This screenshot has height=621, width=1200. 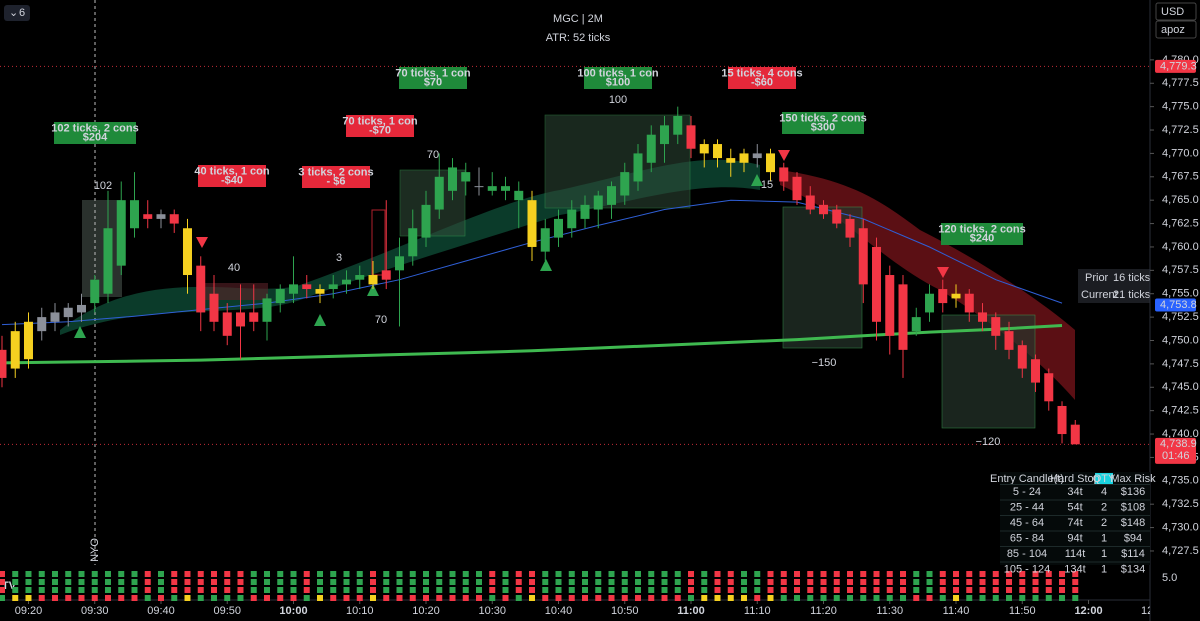 I want to click on table-cell: $134, so click(x=1133, y=569).